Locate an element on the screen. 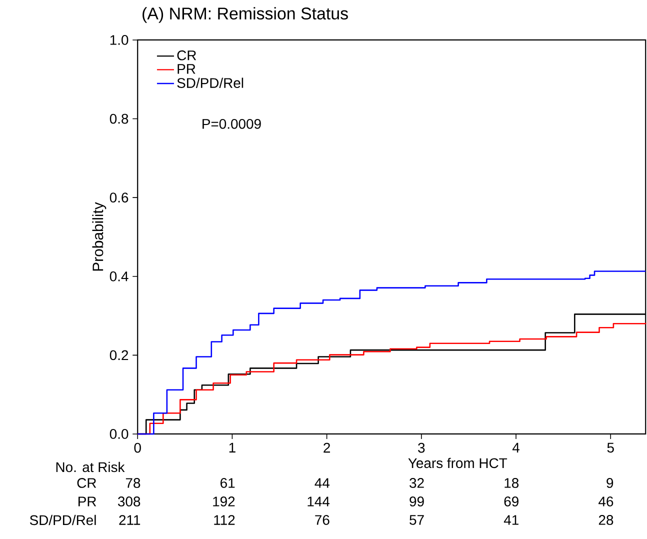  annotation: P=0.0009 is located at coordinates (231, 123).